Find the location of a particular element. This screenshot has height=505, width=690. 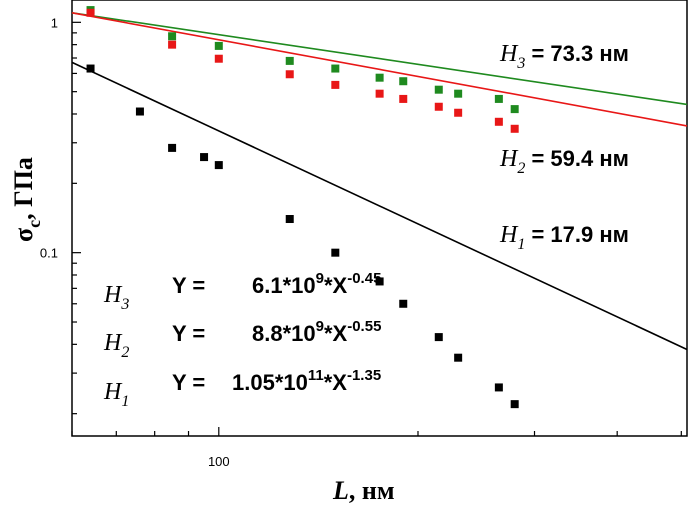

y-axis-sub: c is located at coordinates (34, 224).